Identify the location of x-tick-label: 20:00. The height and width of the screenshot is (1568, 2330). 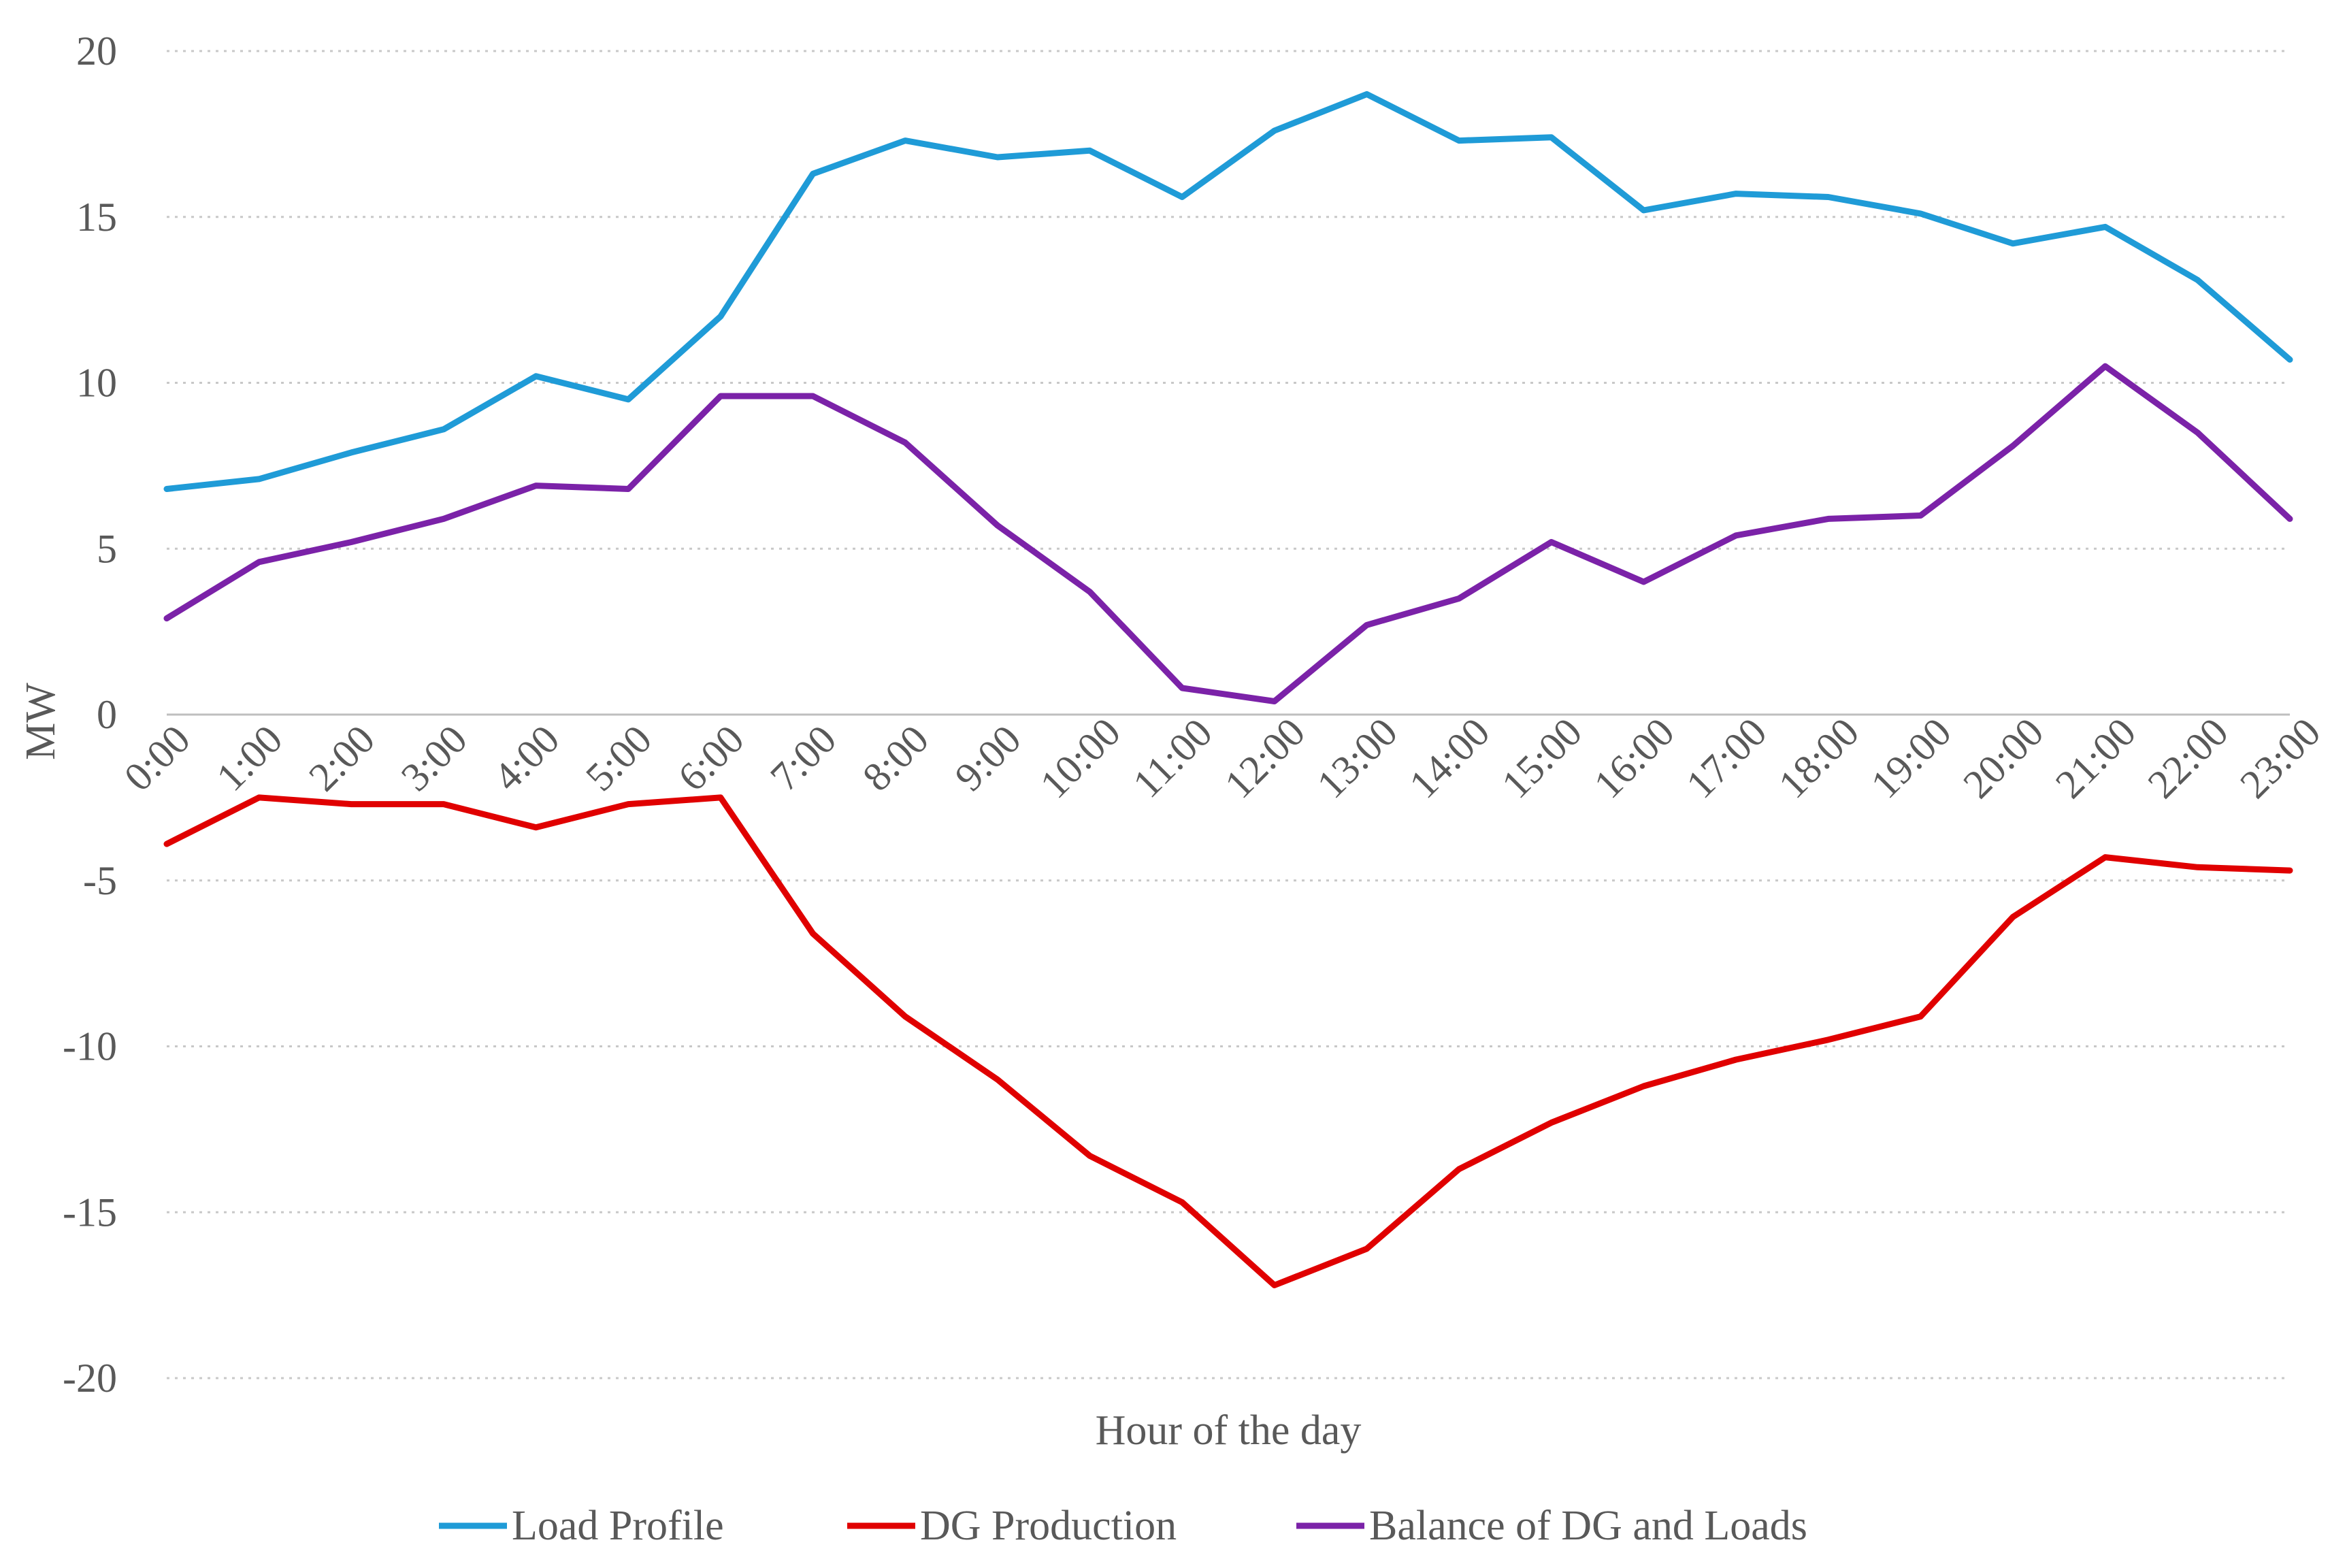
(2003, 757).